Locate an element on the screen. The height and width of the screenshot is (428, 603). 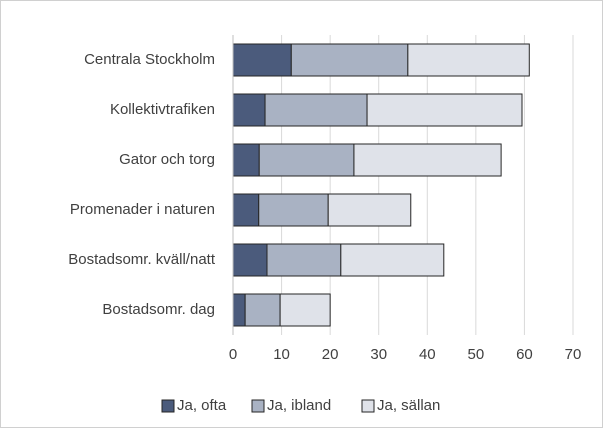
y-tick-label: Bostadsomr. kväll/natt is located at coordinates (142, 259).